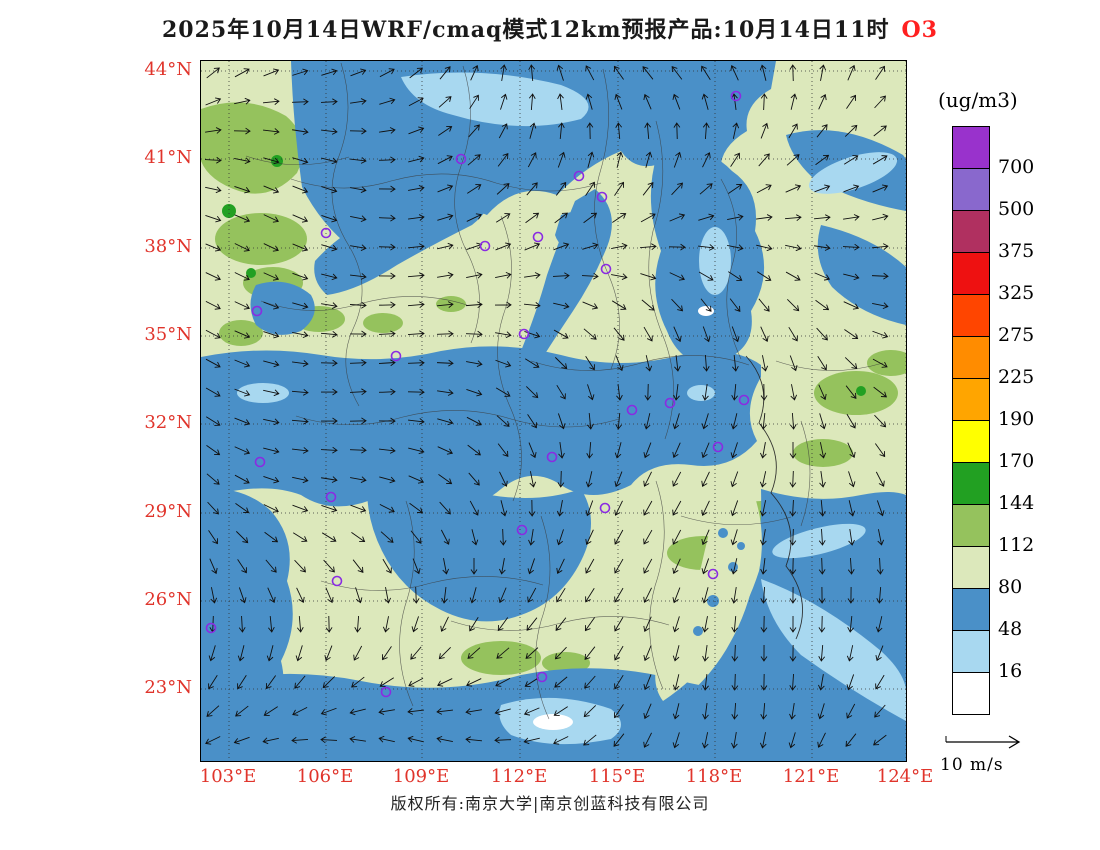 Image resolution: width=1100 pixels, height=850 pixels. I want to click on lon-tick-label: 115°E, so click(617, 776).